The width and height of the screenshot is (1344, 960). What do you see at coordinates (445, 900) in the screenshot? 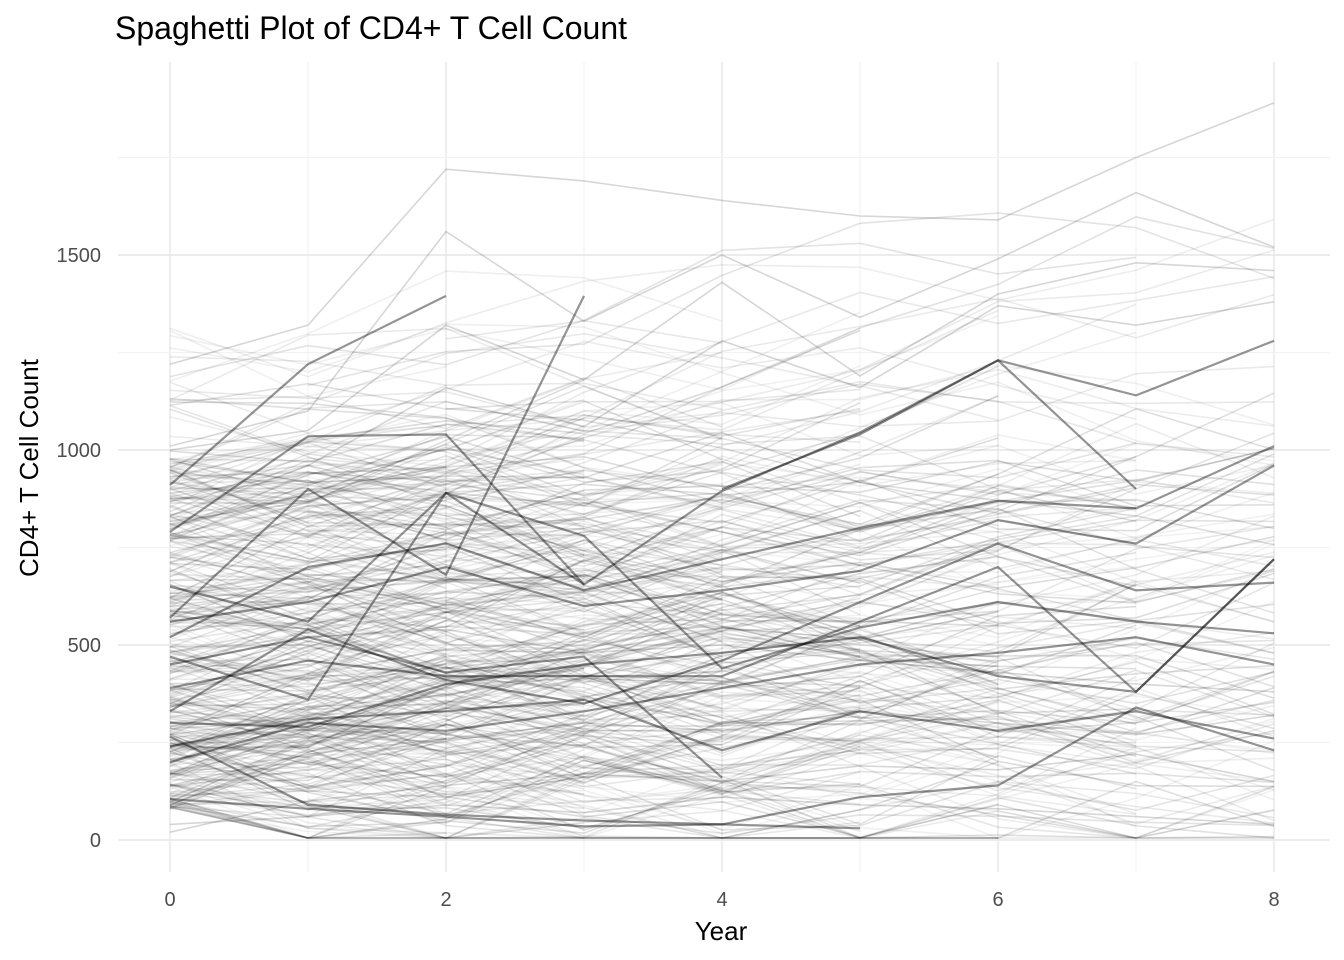
I see `x-tick-label: 2` at bounding box center [445, 900].